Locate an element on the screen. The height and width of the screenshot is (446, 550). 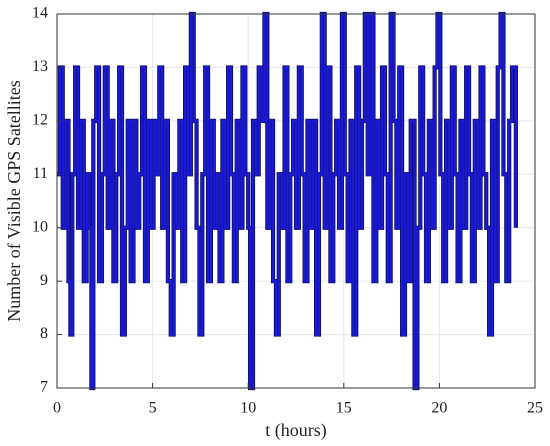
x-tick-label: 5 is located at coordinates (153, 408).